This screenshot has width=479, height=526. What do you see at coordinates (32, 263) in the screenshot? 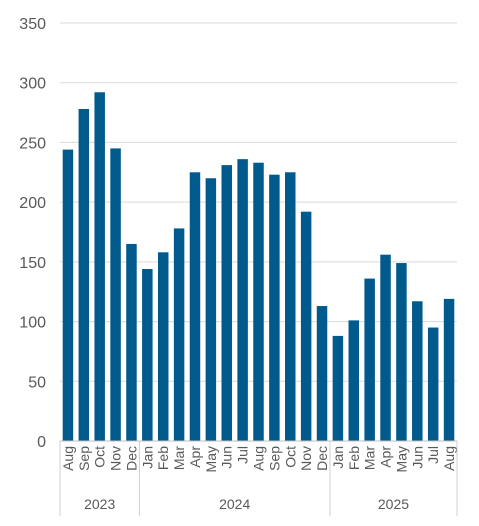
I see `y-tick-label: 150` at bounding box center [32, 263].